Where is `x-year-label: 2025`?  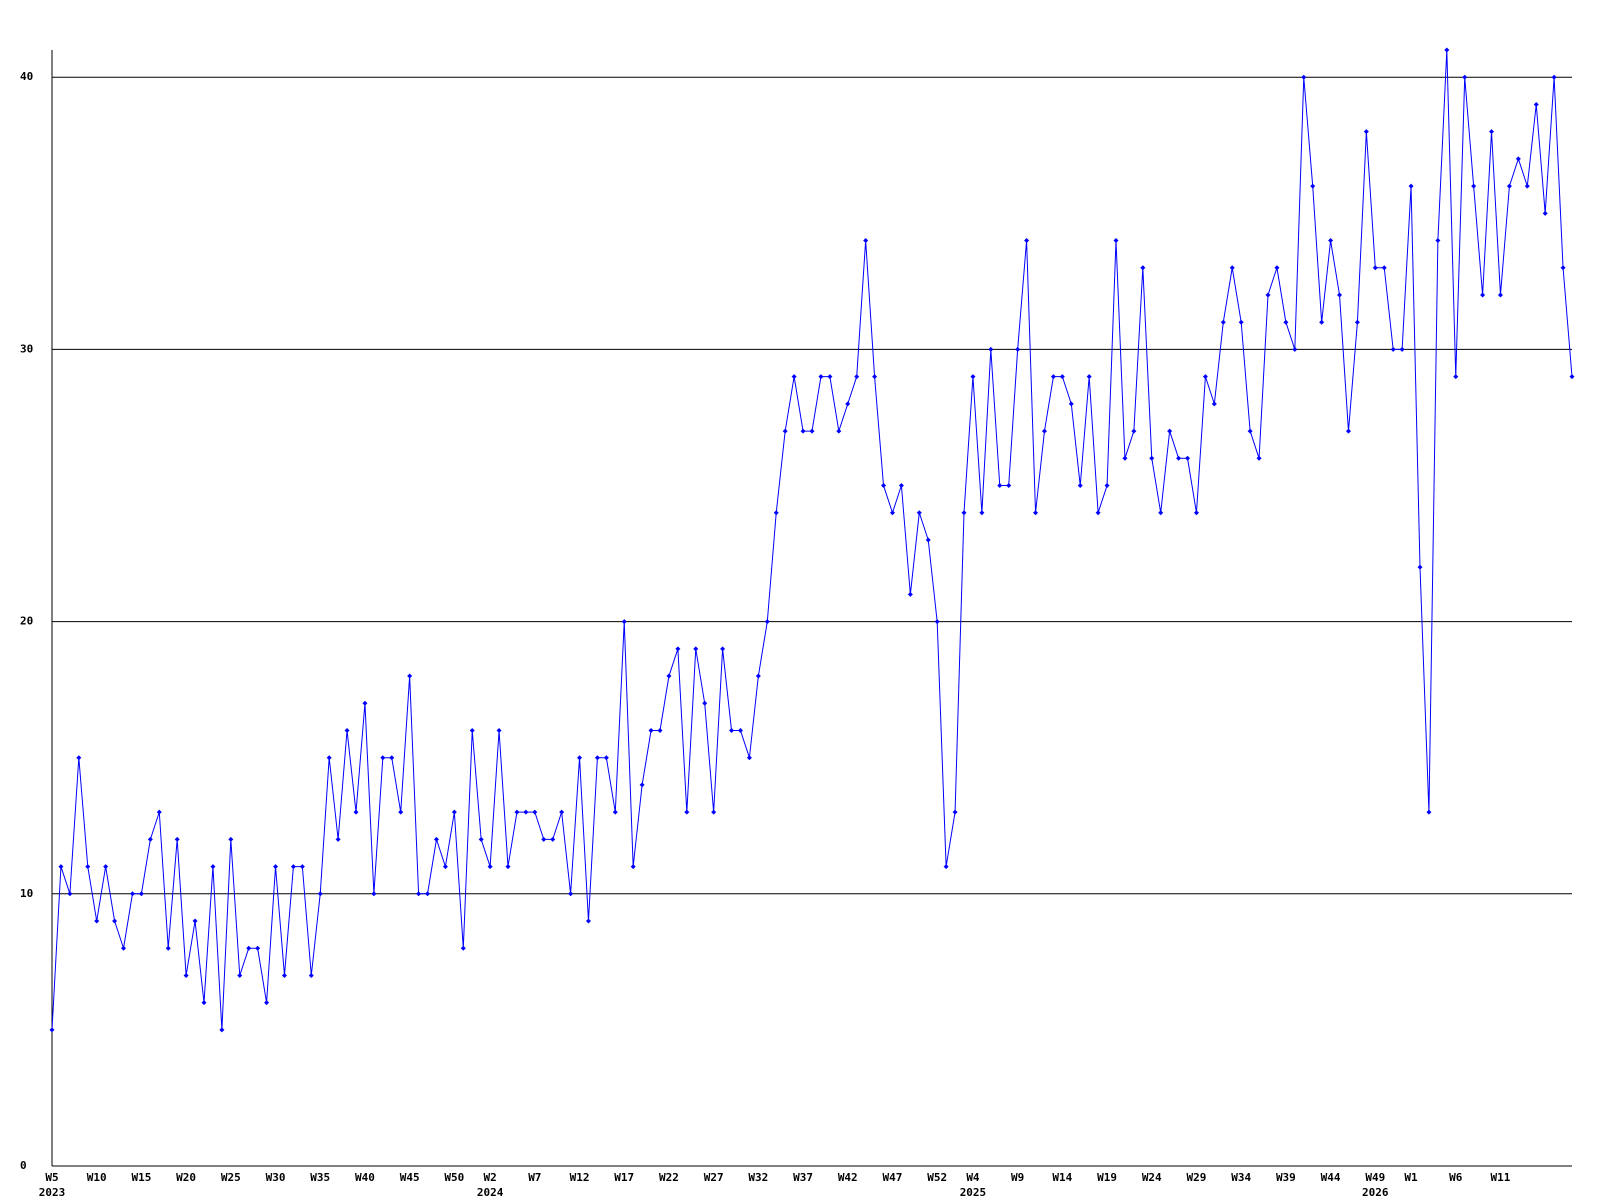
x-year-label: 2025 is located at coordinates (973, 1192).